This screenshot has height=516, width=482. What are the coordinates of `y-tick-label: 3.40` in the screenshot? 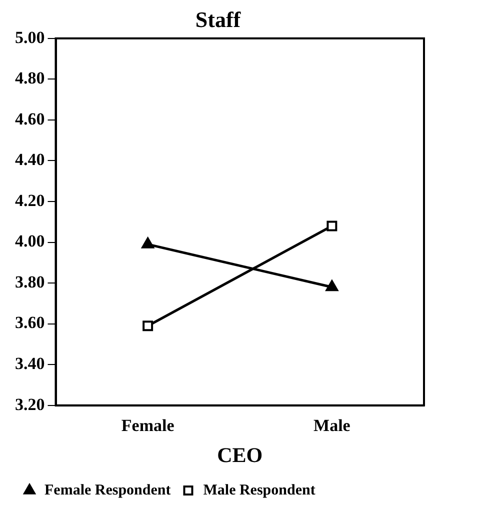 It's located at (30, 364).